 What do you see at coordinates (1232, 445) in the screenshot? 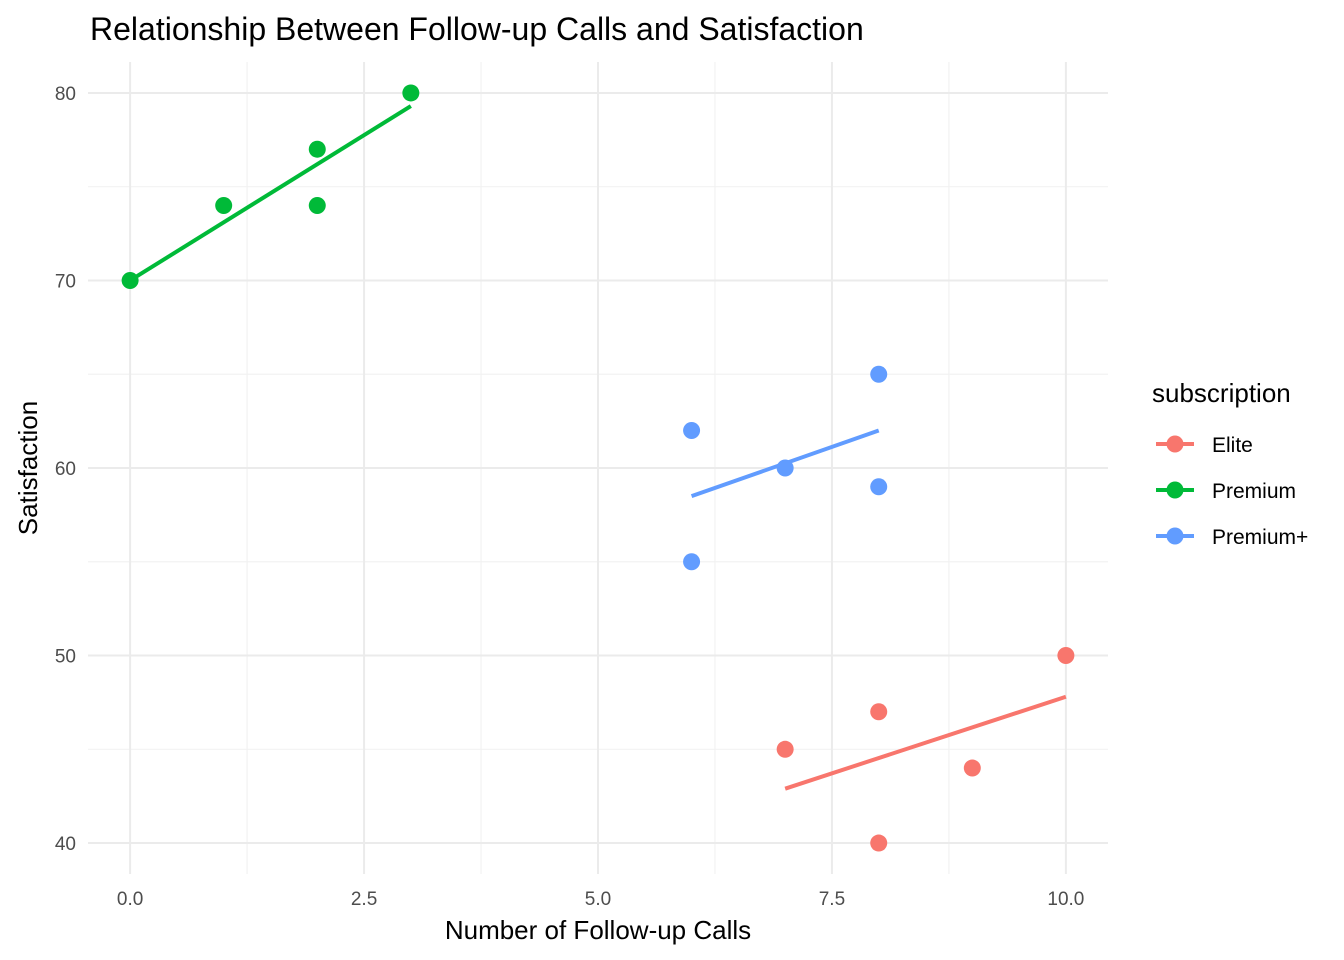
I see `legend-label-elite: Elite` at bounding box center [1232, 445].